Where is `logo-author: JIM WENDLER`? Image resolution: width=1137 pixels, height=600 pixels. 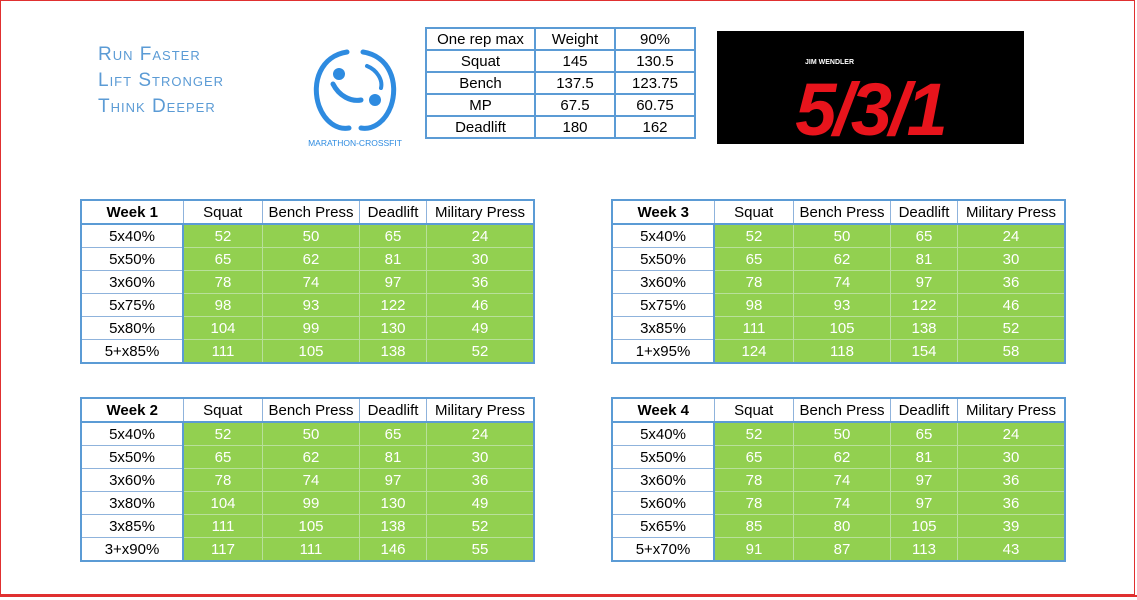 logo-author: JIM WENDLER is located at coordinates (829, 62).